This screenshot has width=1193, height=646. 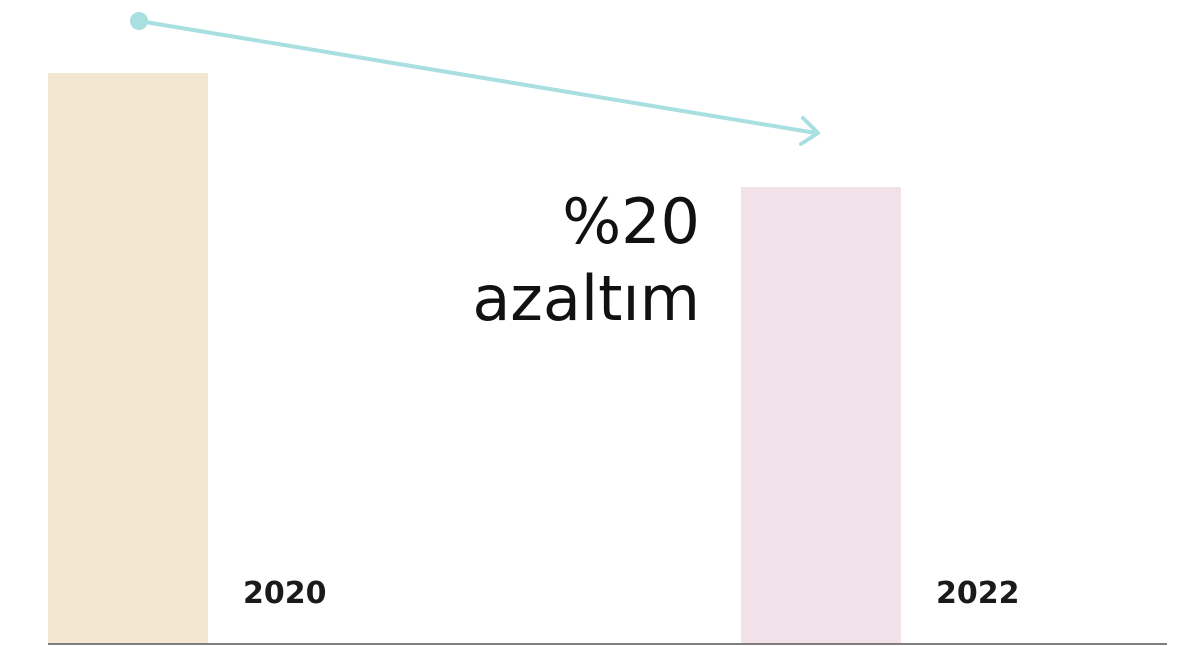 What do you see at coordinates (809, 131) in the screenshot?
I see `arrow-head` at bounding box center [809, 131].